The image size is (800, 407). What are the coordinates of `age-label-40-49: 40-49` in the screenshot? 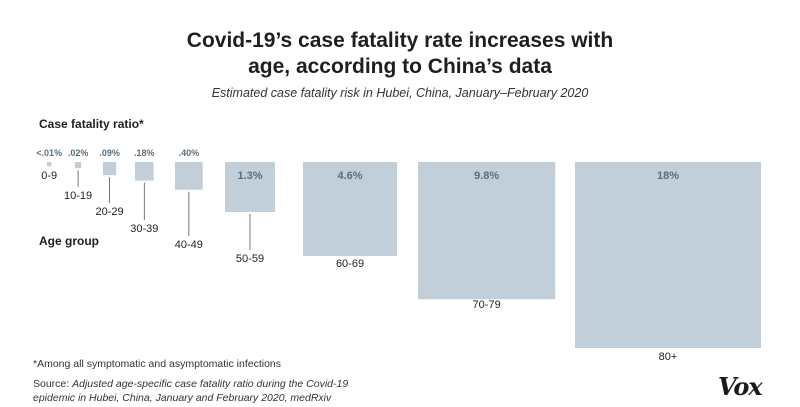 It's located at (189, 245).